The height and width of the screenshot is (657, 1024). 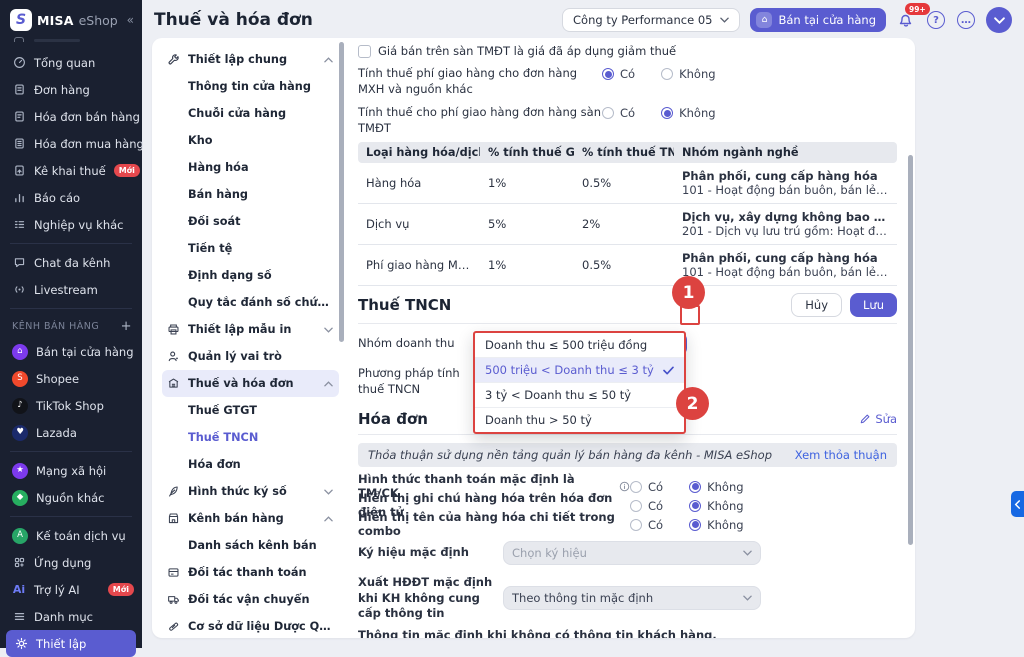 I want to click on sidebar-item-overview: Tổng quan, so click(x=71, y=62).